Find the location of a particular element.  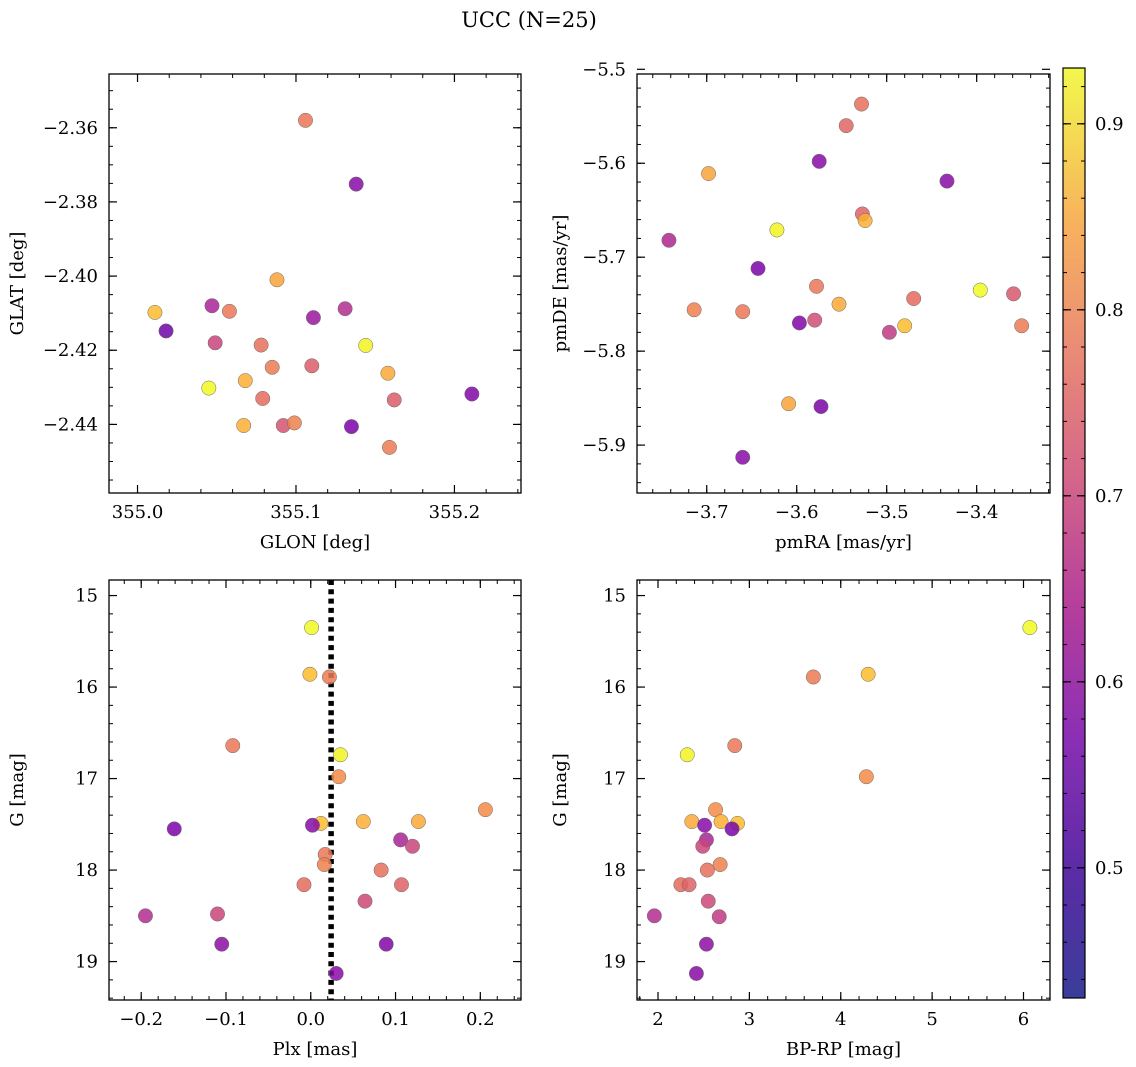

y-tick-label: 15 is located at coordinates (86, 596).